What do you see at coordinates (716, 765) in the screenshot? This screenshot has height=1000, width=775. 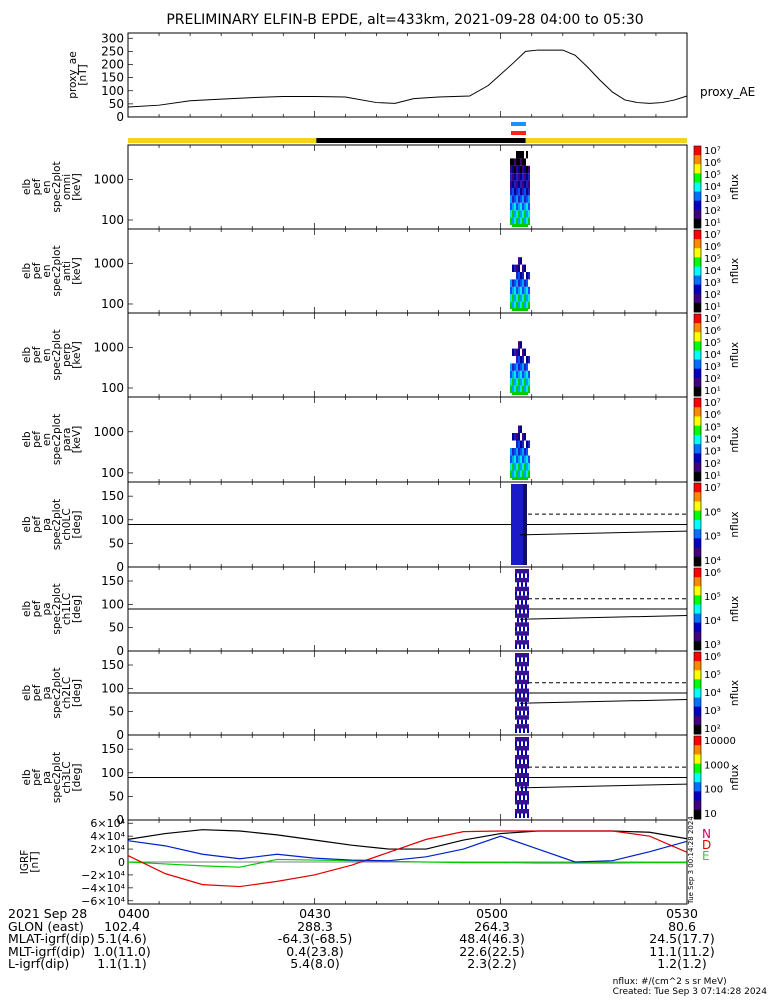 I see `colorbar-tick: 1000` at bounding box center [716, 765].